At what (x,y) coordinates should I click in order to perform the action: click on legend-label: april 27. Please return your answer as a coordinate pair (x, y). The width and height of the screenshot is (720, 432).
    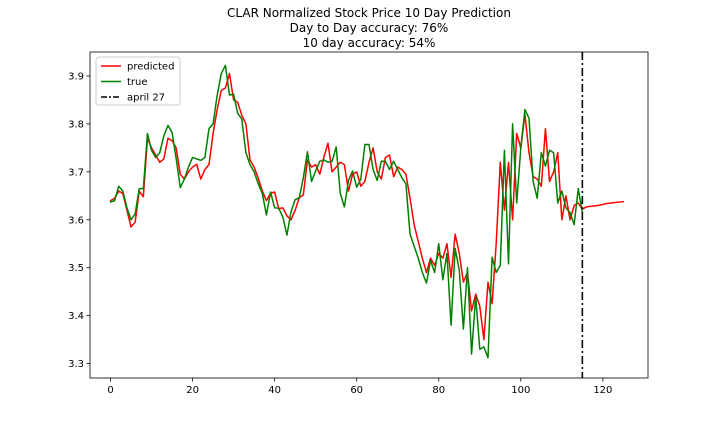
    Looking at the image, I should click on (146, 98).